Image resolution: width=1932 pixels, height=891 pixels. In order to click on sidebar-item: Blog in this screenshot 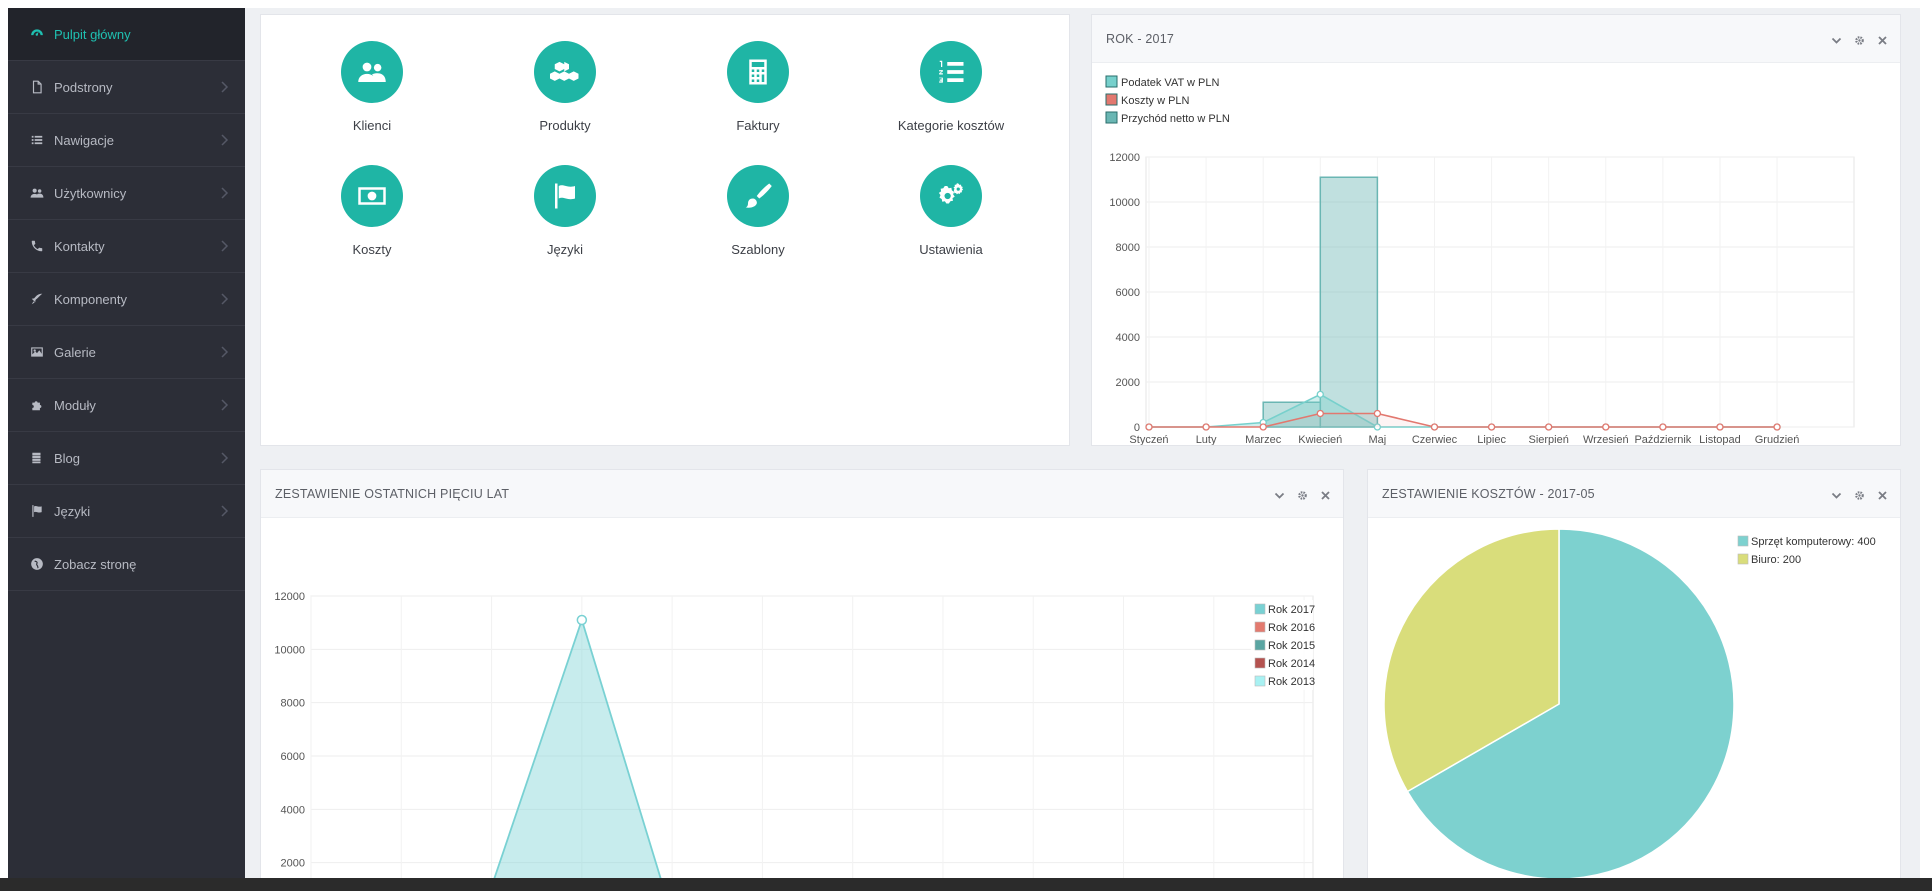, I will do `click(126, 458)`.